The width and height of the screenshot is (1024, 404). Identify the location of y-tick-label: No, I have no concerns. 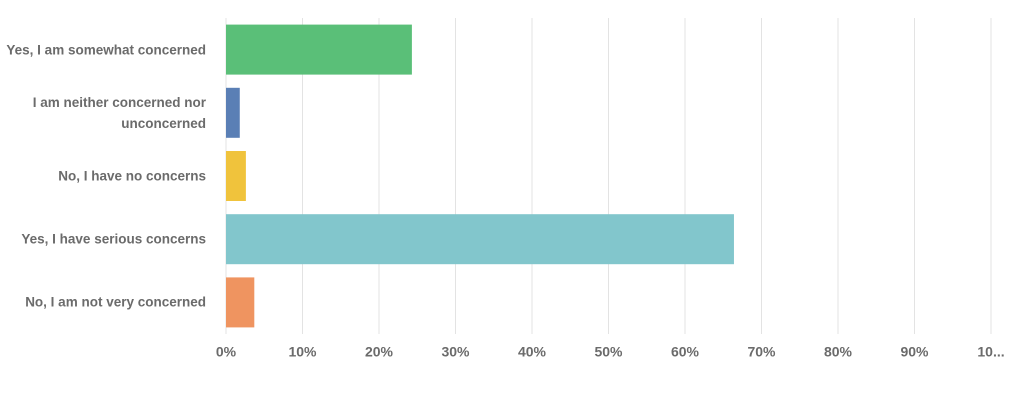
(132, 176).